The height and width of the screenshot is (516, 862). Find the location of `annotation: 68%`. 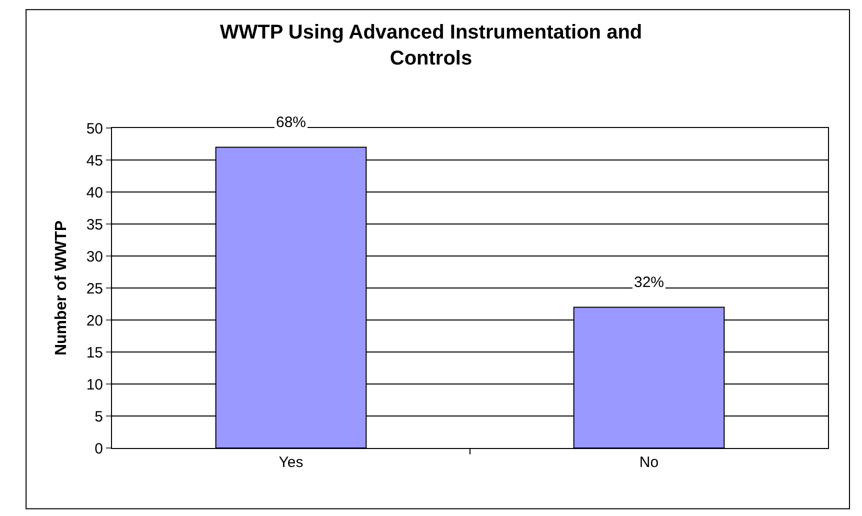

annotation: 68% is located at coordinates (291, 122).